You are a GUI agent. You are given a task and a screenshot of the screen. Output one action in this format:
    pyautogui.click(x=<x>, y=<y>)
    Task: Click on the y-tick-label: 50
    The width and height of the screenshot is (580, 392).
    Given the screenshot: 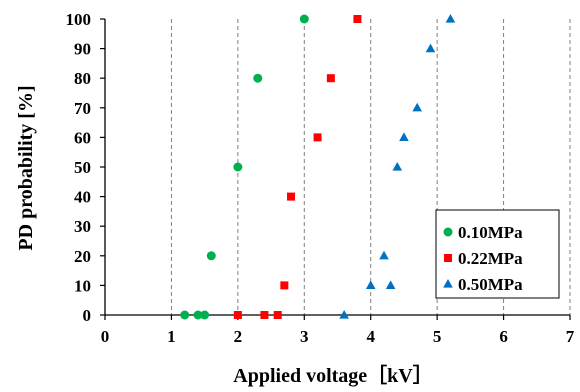 What is the action you would take?
    pyautogui.click(x=82, y=167)
    